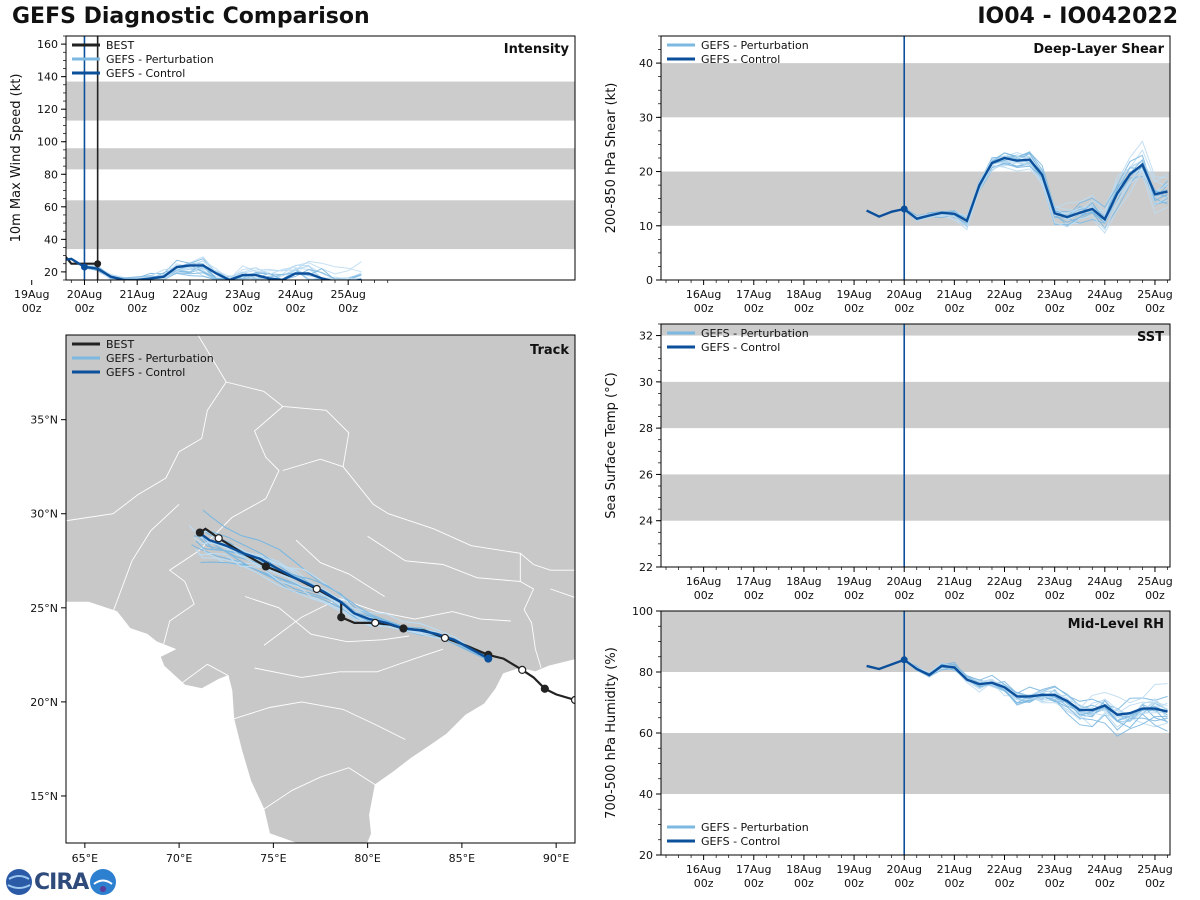  Describe the element at coordinates (179, 858) in the screenshot. I see `track-xtick-label: 70°E` at that location.